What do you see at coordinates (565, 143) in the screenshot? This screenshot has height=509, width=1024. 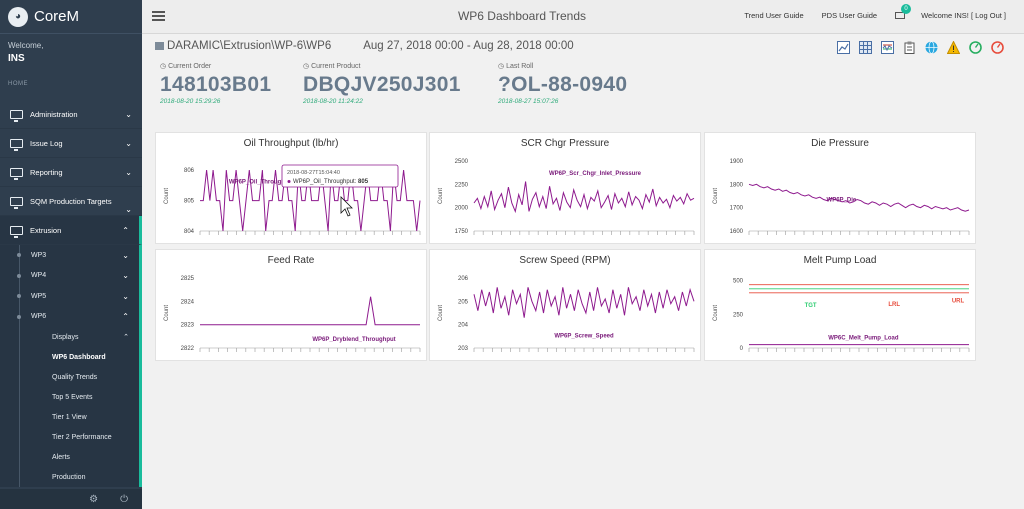 I see `chart-title: SCR Chgr Pressure` at bounding box center [565, 143].